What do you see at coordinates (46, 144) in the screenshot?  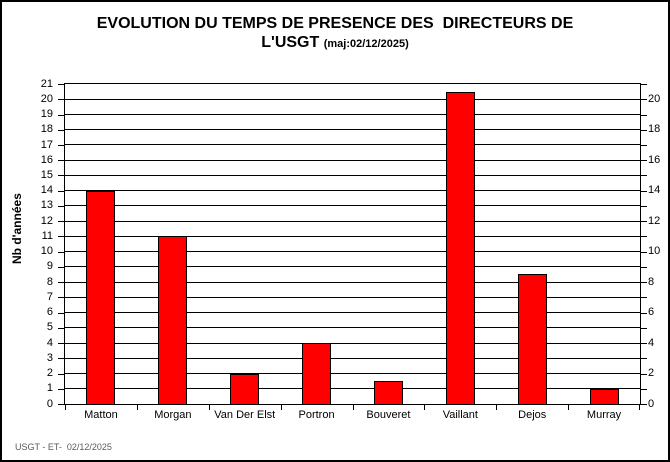 I see `y-axis-label-left: 17` at bounding box center [46, 144].